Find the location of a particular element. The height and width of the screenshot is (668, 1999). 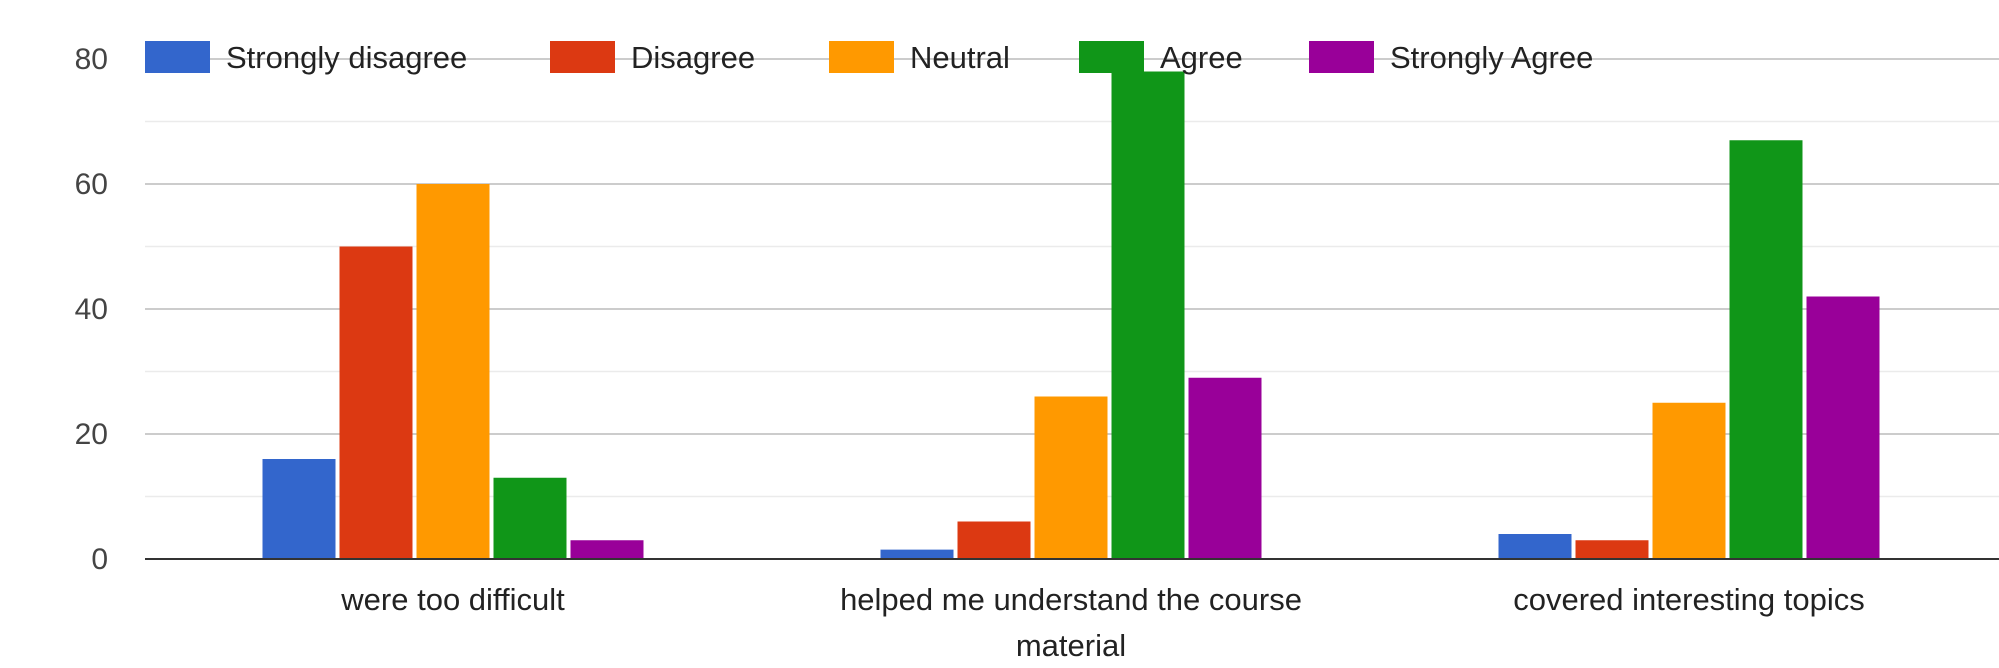

y-axis-ticks: 0 20 40 60 80 is located at coordinates (91, 309).